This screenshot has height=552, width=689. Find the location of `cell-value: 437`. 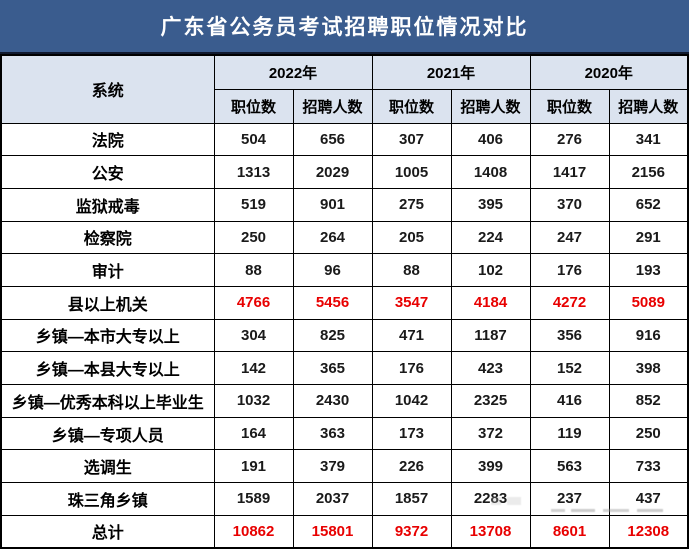

cell-value: 437 is located at coordinates (648, 499).